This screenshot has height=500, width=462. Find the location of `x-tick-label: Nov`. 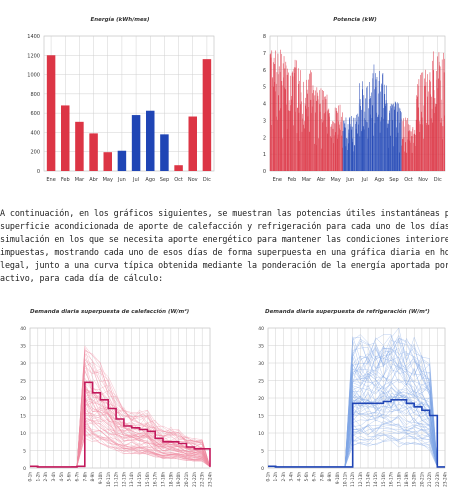

x-tick-label: Nov is located at coordinates (193, 180).